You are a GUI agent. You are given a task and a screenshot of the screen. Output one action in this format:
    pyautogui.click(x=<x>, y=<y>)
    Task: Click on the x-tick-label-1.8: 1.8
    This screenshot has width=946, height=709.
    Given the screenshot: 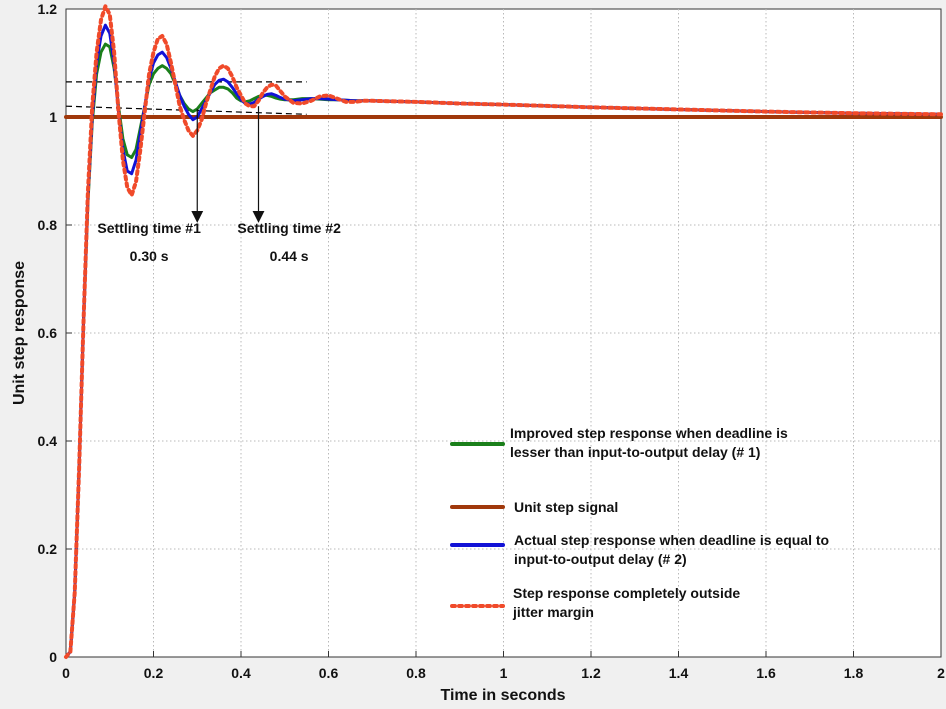 What is the action you would take?
    pyautogui.click(x=854, y=673)
    